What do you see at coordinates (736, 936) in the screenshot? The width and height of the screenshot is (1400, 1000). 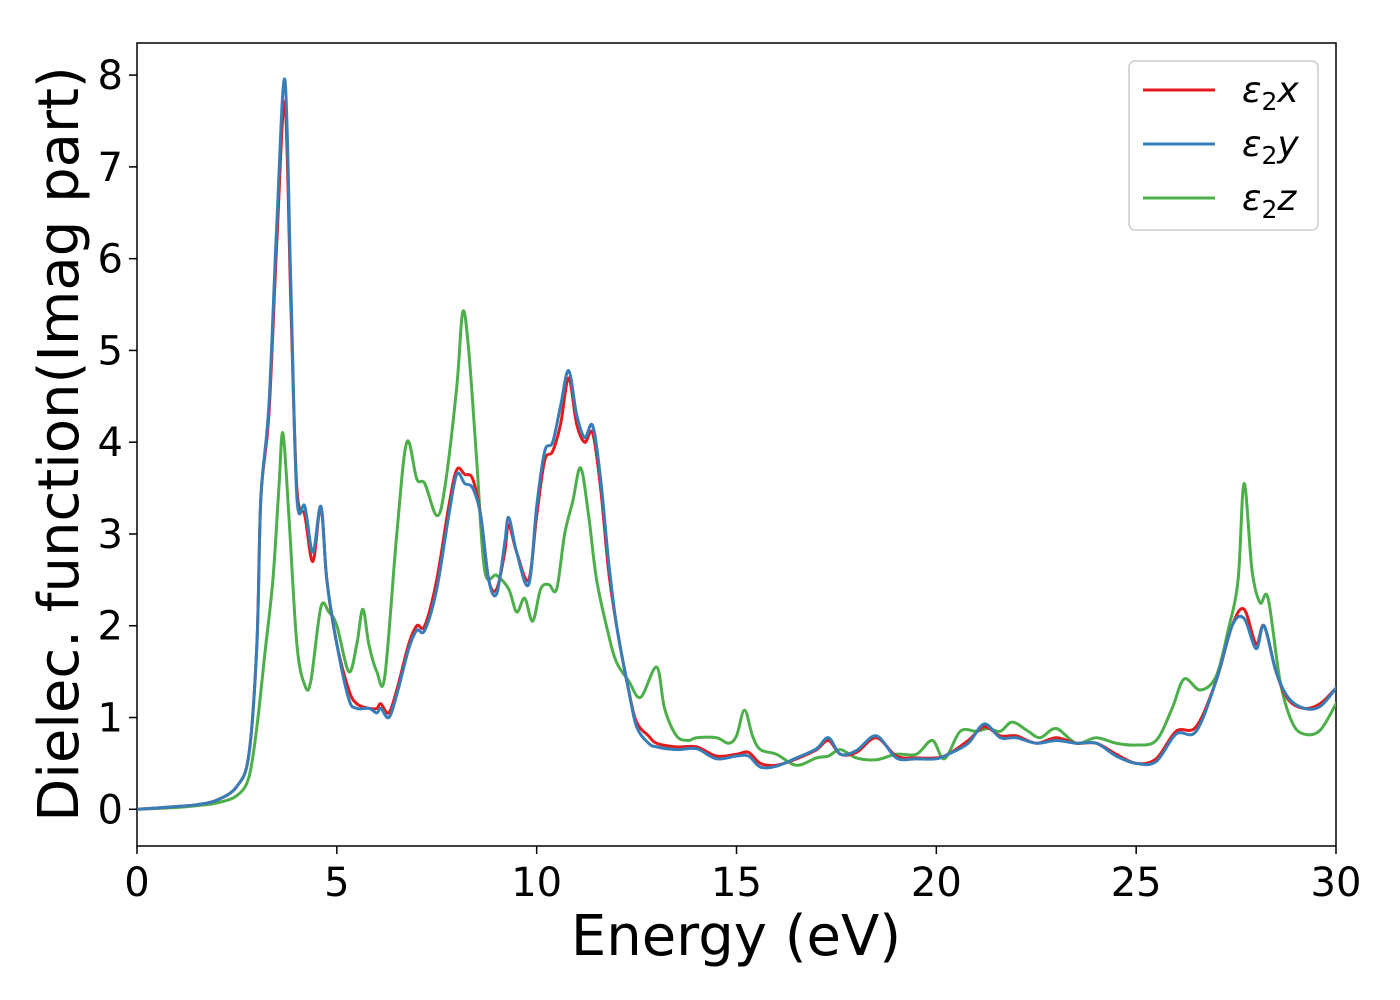 I see `x-axis-title: Energy (eV)` at bounding box center [736, 936].